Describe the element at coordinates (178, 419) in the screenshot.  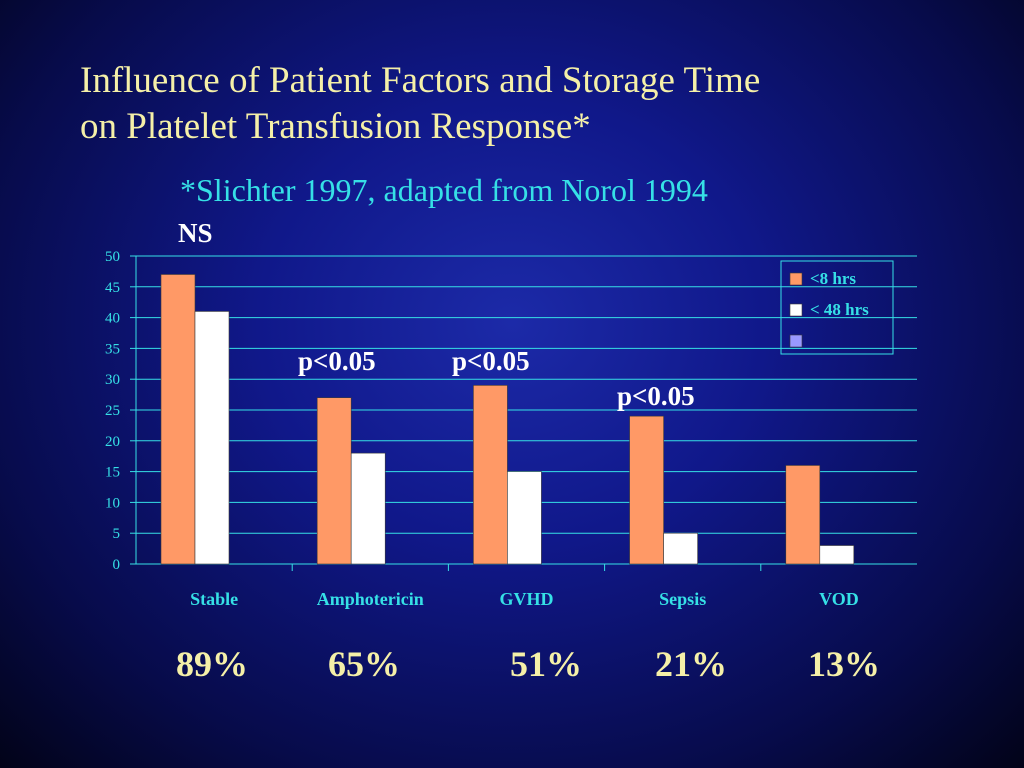
I see `bar-lt8hrs-stable` at that location.